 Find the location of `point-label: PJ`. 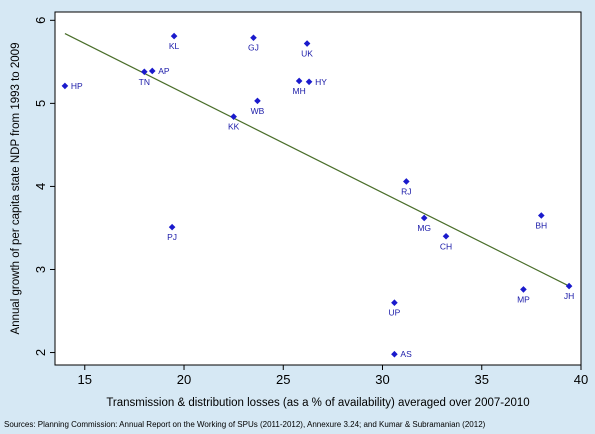

point-label: PJ is located at coordinates (172, 237).